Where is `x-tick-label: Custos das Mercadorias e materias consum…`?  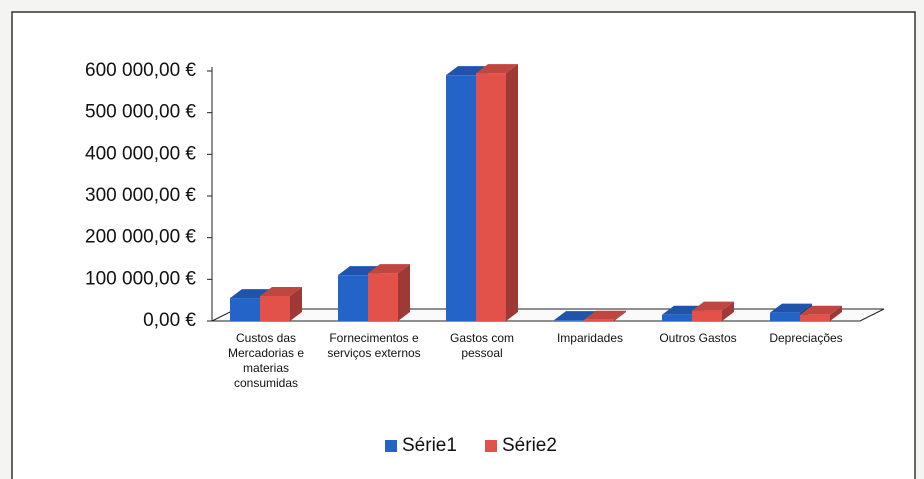
x-tick-label: Custos das Mercadorias e materias consum… is located at coordinates (266, 360).